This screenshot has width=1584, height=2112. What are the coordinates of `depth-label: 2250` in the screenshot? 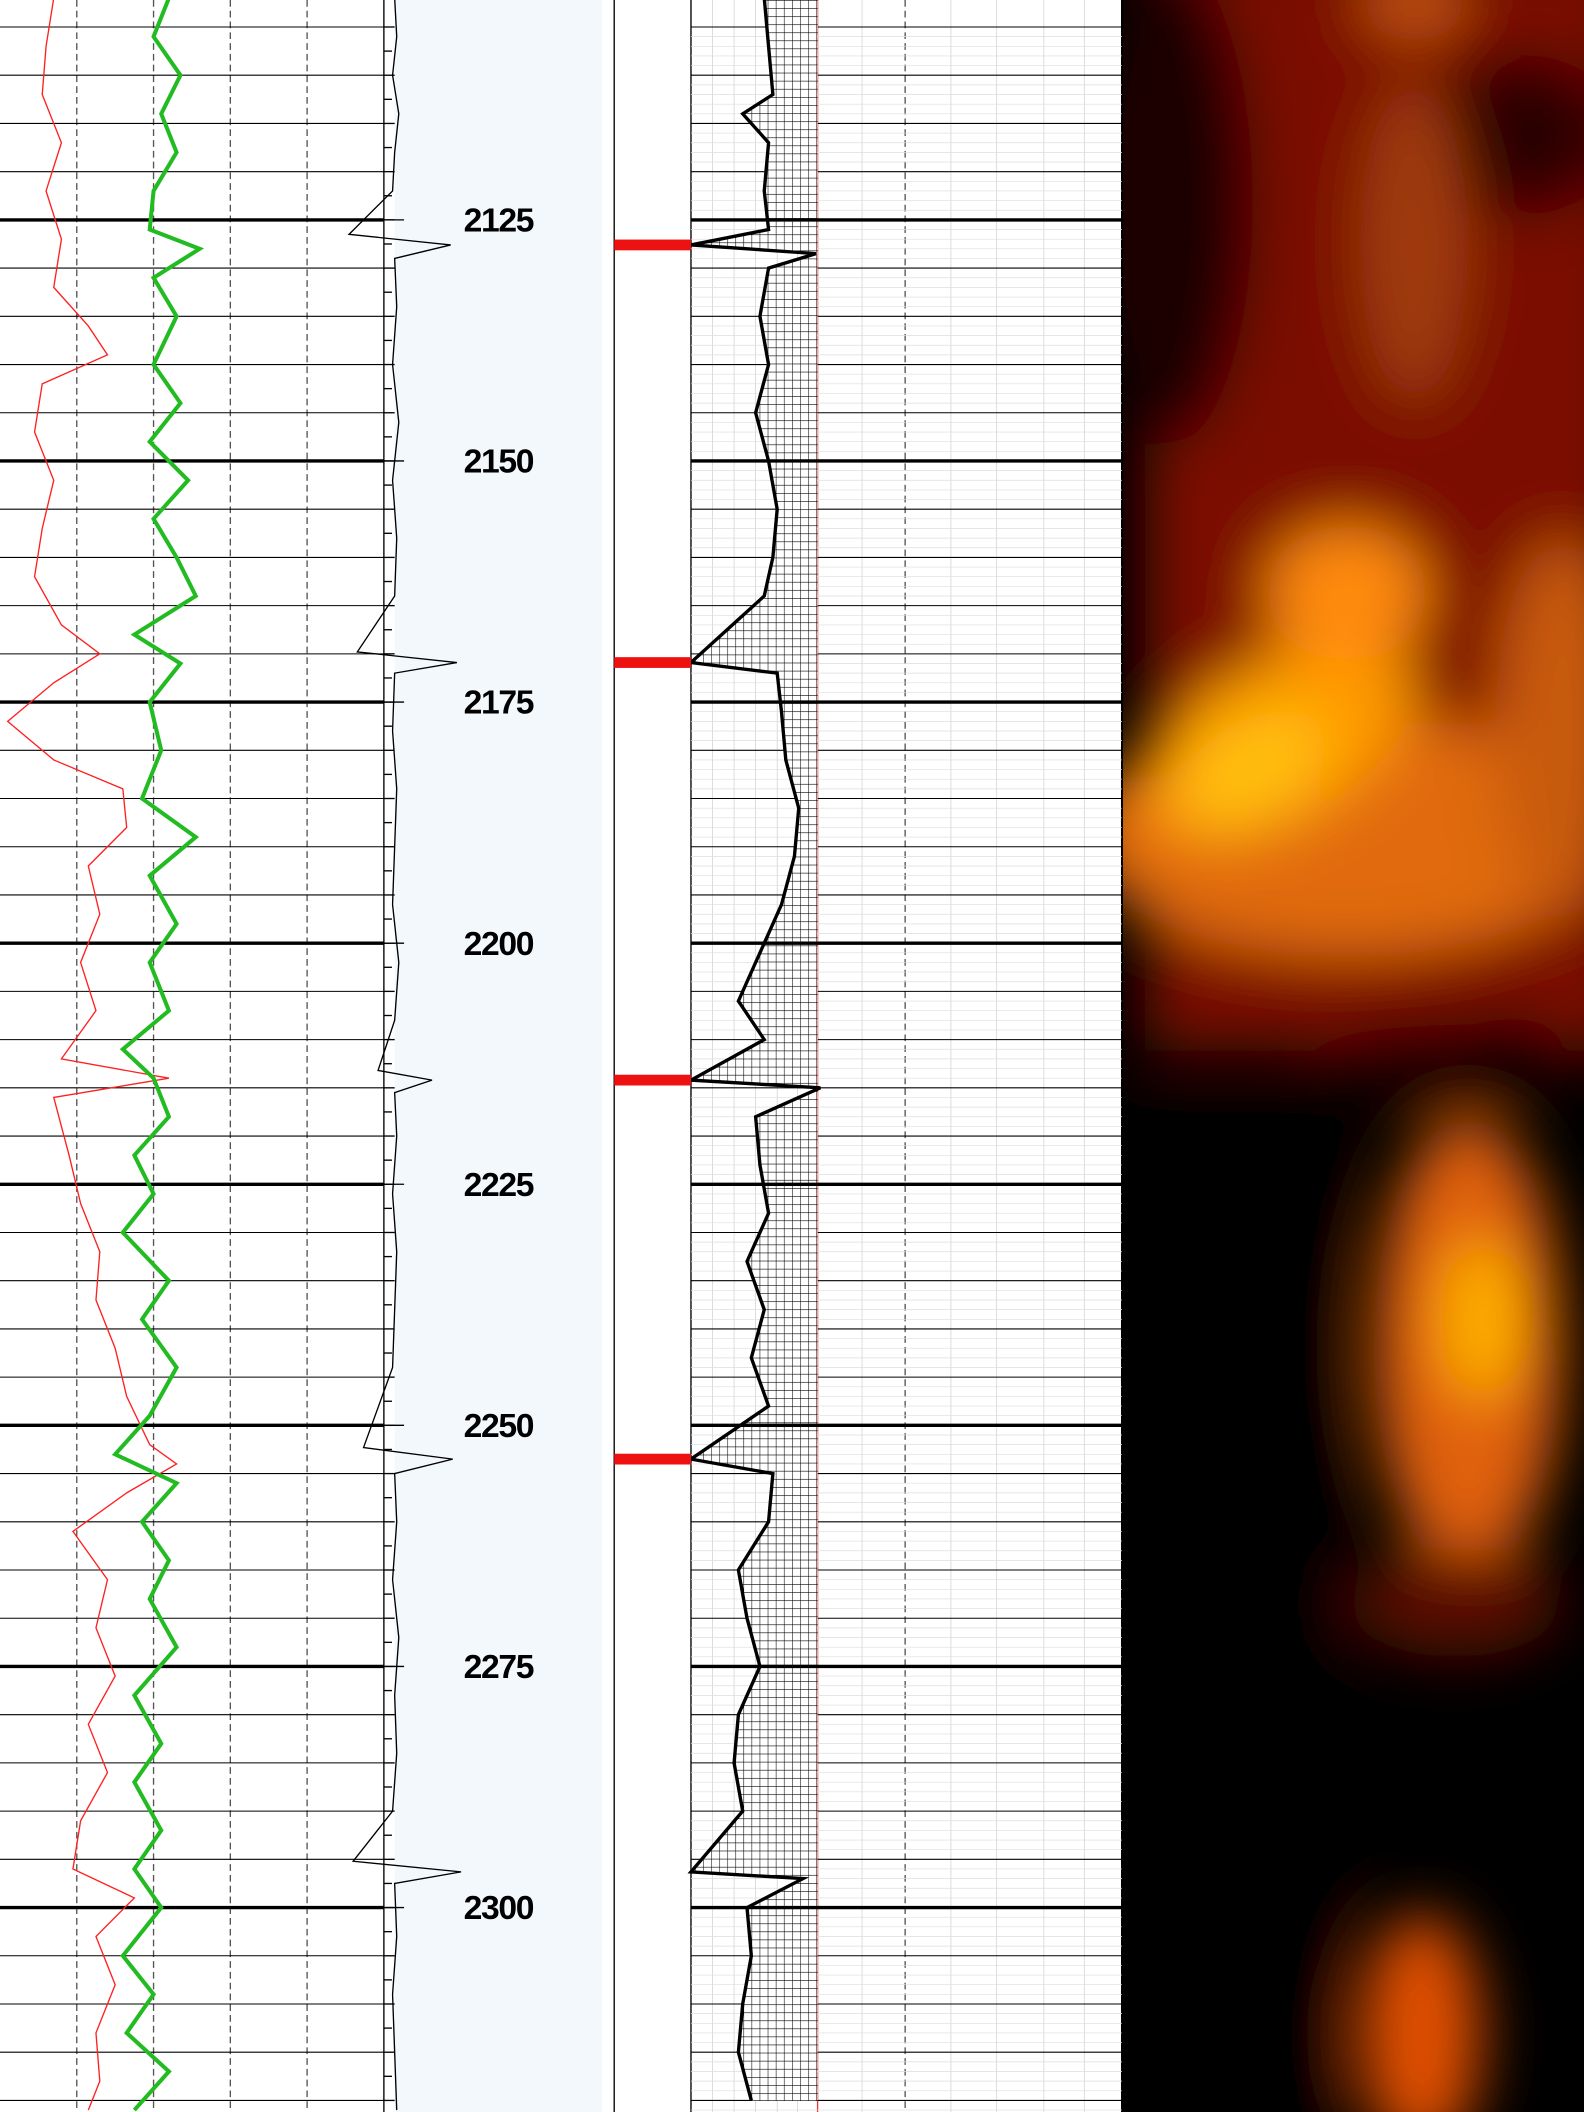 It's located at (499, 1426).